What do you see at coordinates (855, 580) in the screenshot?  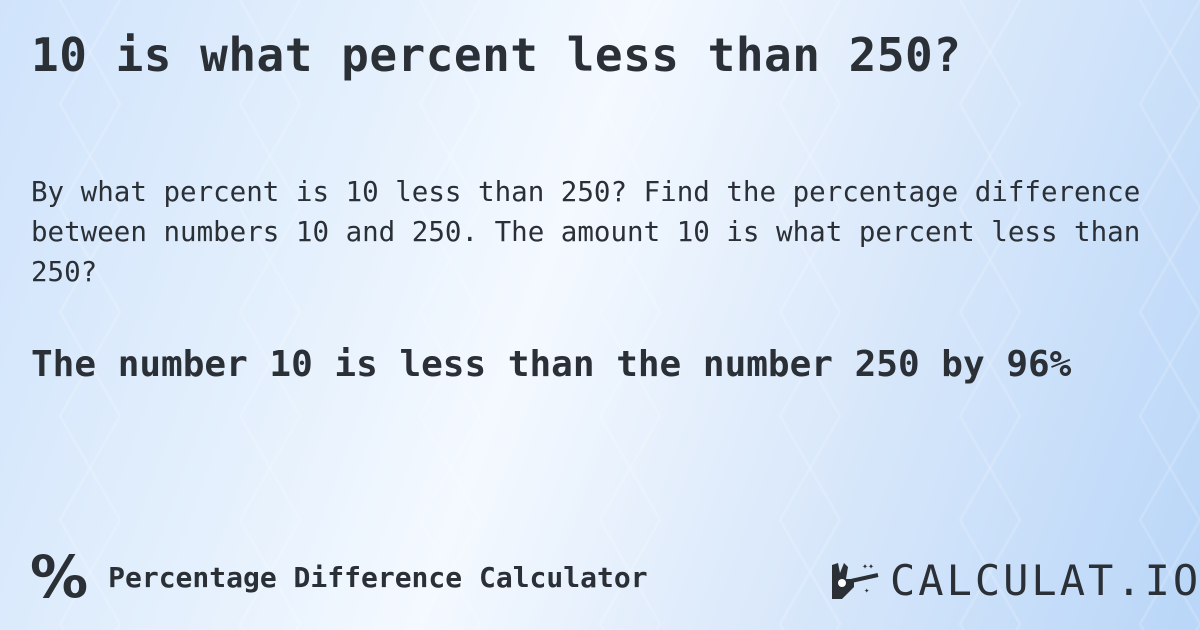 I see `magic-wand-hand-icon: ✦✦ ✦` at bounding box center [855, 580].